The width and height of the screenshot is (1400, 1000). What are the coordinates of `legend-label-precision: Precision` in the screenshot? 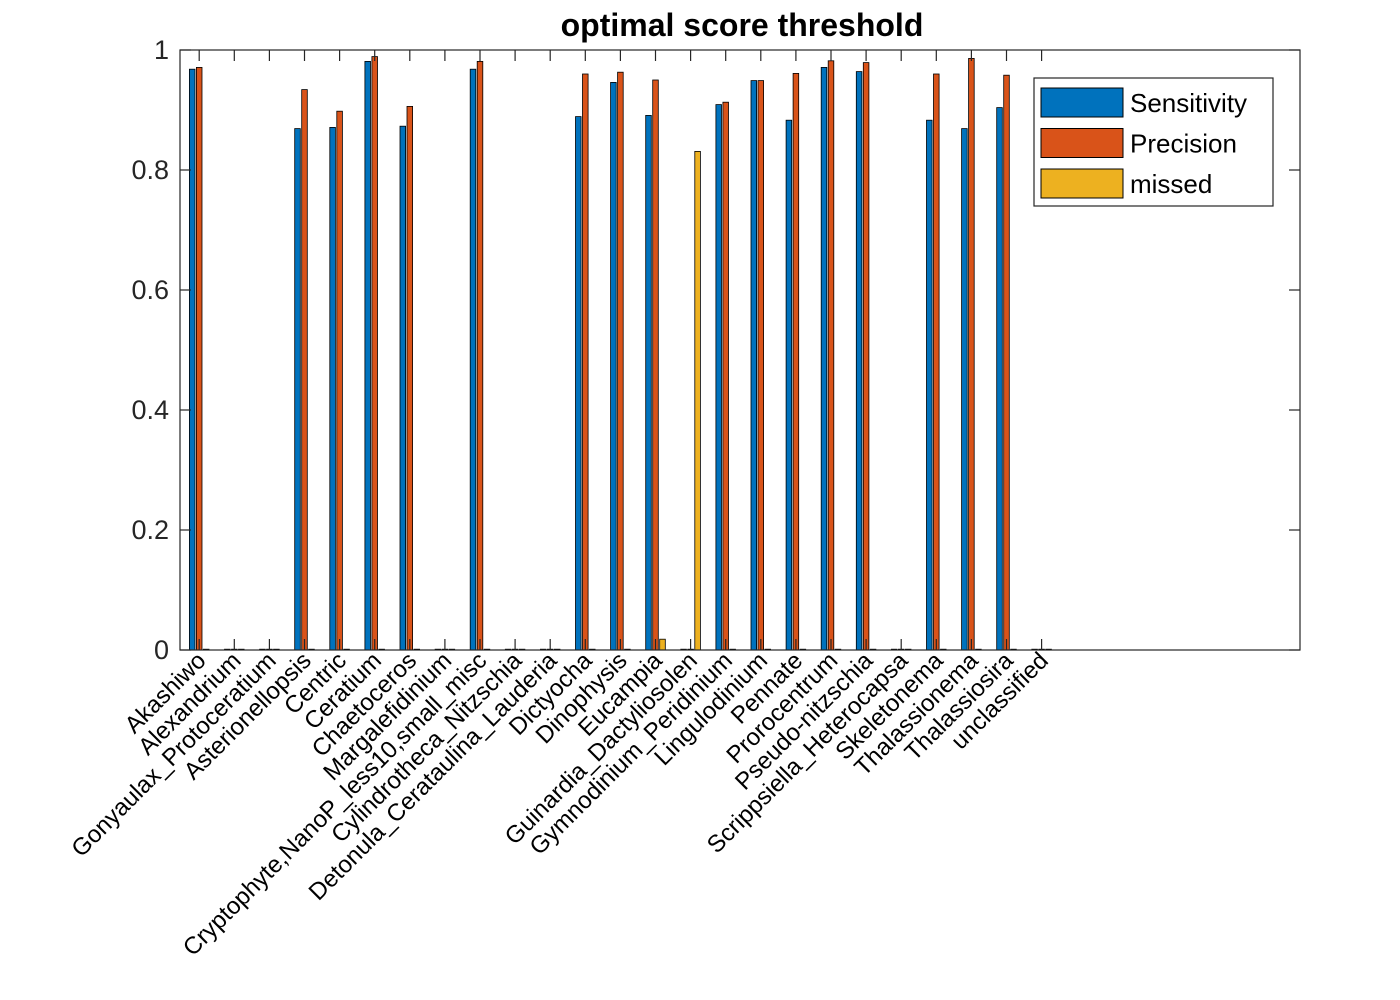 It's located at (1183, 144).